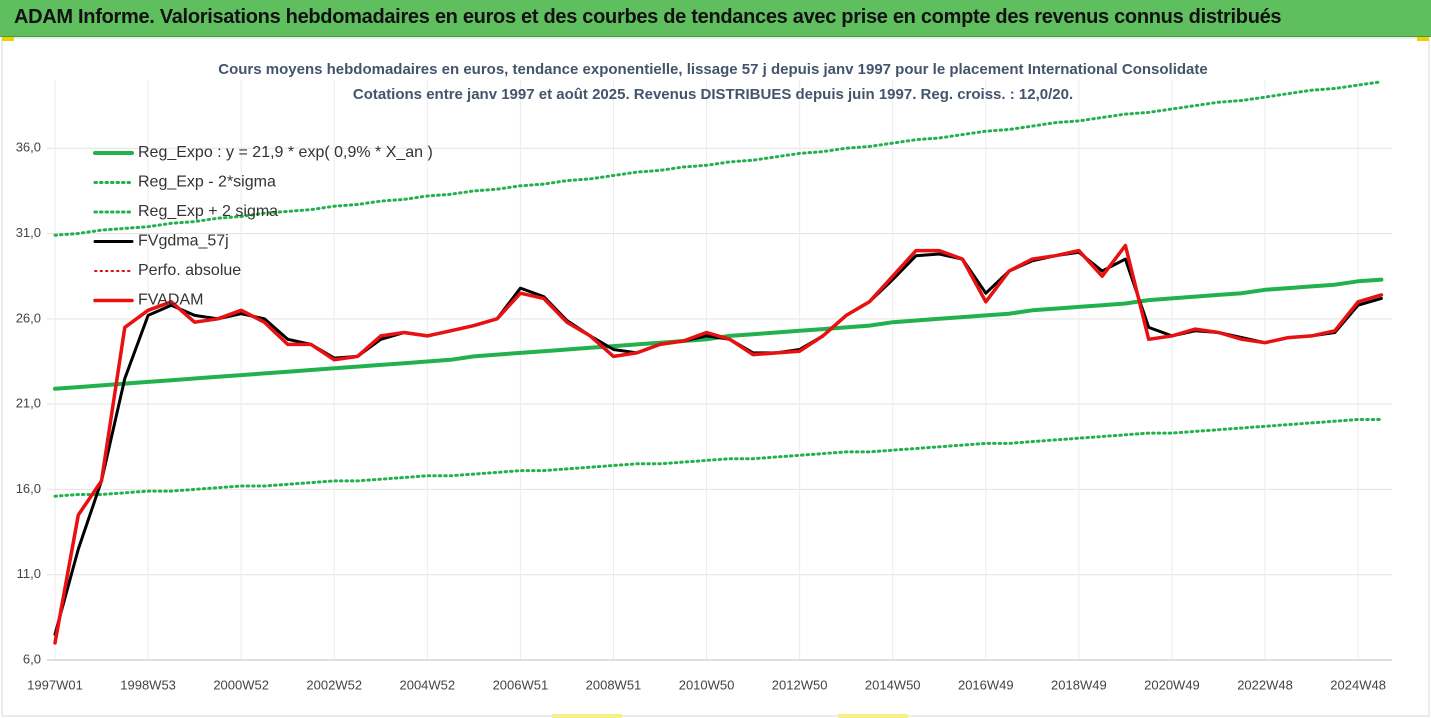  I want to click on y-tick-label: 31,0, so click(28, 232).